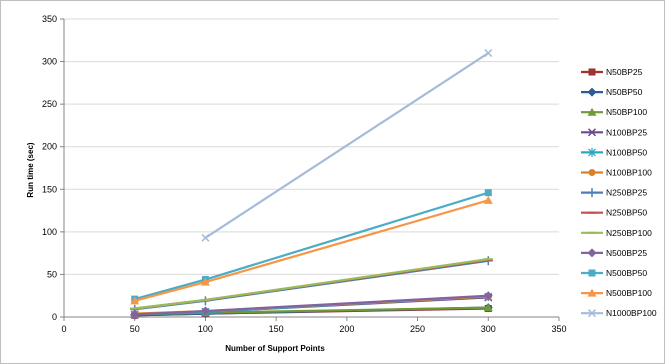 This screenshot has height=364, width=665. What do you see at coordinates (417, 329) in the screenshot?
I see `x-tick-label: 250` at bounding box center [417, 329].